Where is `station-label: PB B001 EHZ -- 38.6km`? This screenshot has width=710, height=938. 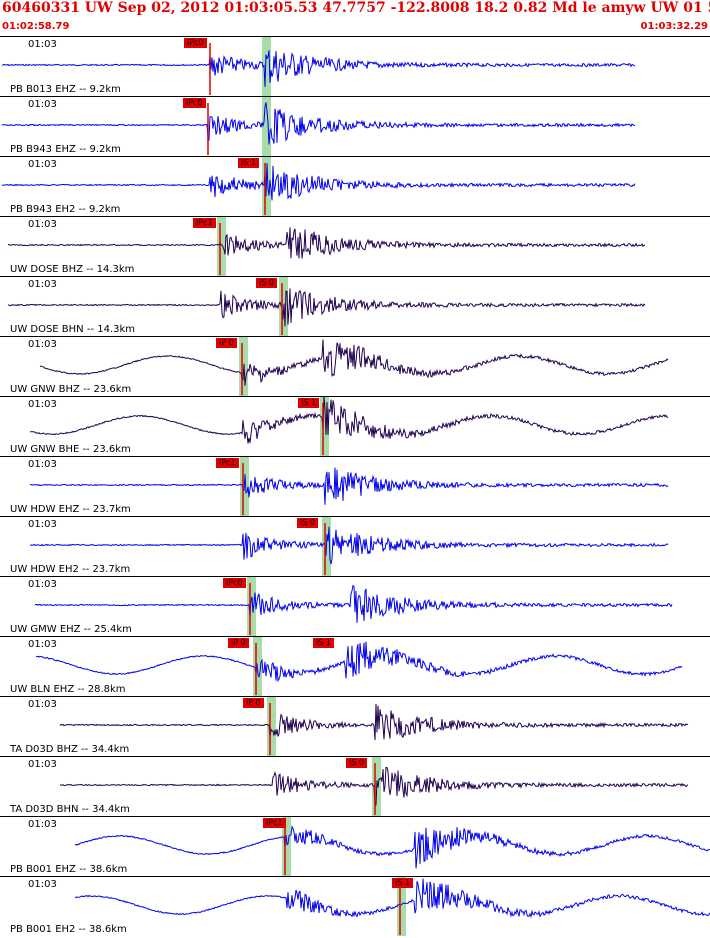
station-label: PB B001 EHZ -- 38.6km is located at coordinates (69, 869).